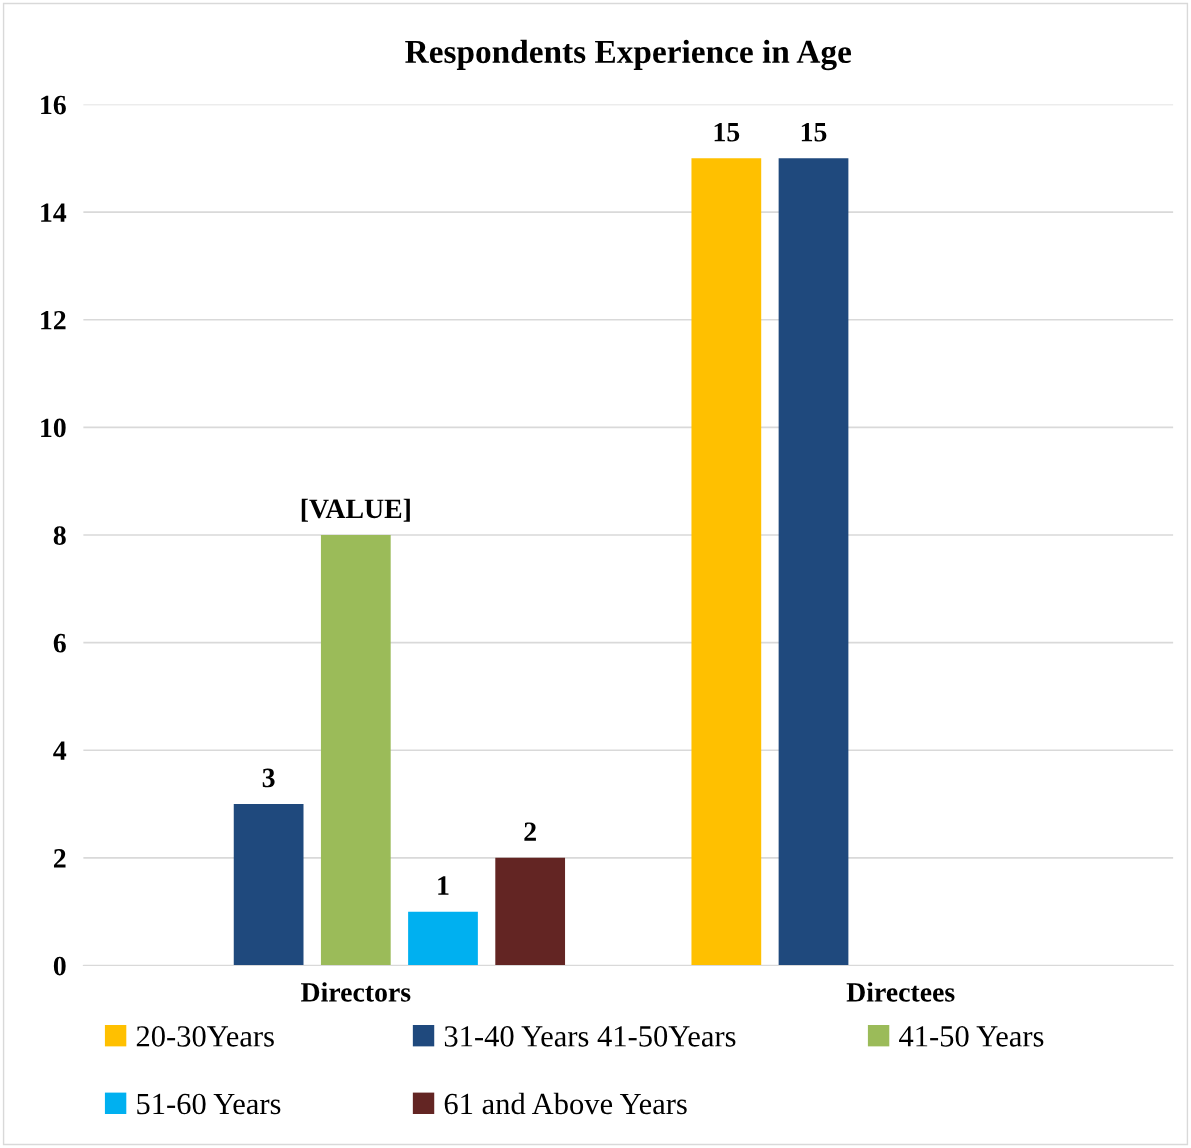 This screenshot has height=1148, width=1191. What do you see at coordinates (209, 1104) in the screenshot?
I see `legend-label: 51-60 Years` at bounding box center [209, 1104].